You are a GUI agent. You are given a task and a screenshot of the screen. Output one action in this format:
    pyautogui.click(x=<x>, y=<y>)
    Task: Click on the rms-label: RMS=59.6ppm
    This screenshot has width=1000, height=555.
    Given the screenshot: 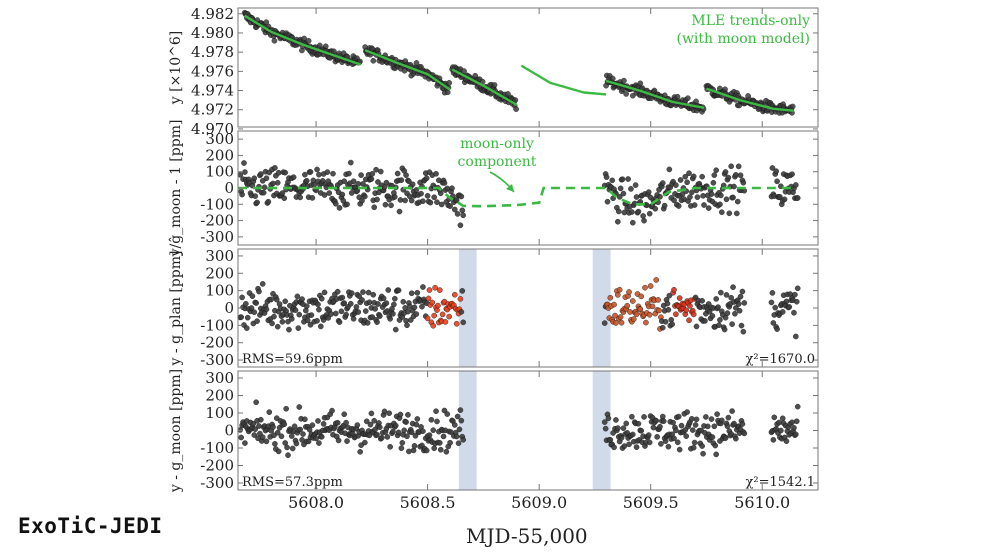 What is the action you would take?
    pyautogui.click(x=292, y=359)
    